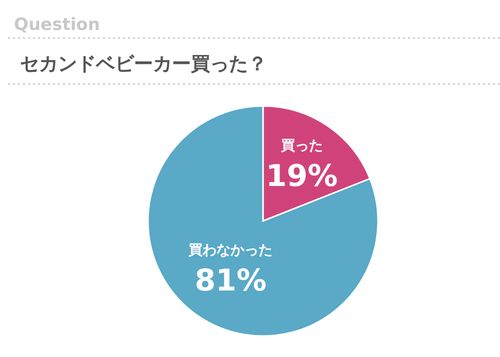  Describe the element at coordinates (230, 281) in the screenshot. I see `data-label: 81%` at that location.